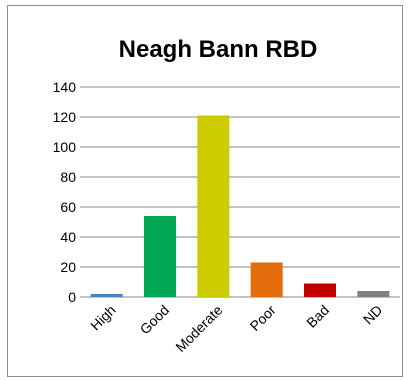 The image size is (413, 380). Describe the element at coordinates (213, 206) in the screenshot. I see `bar-moderate` at that location.